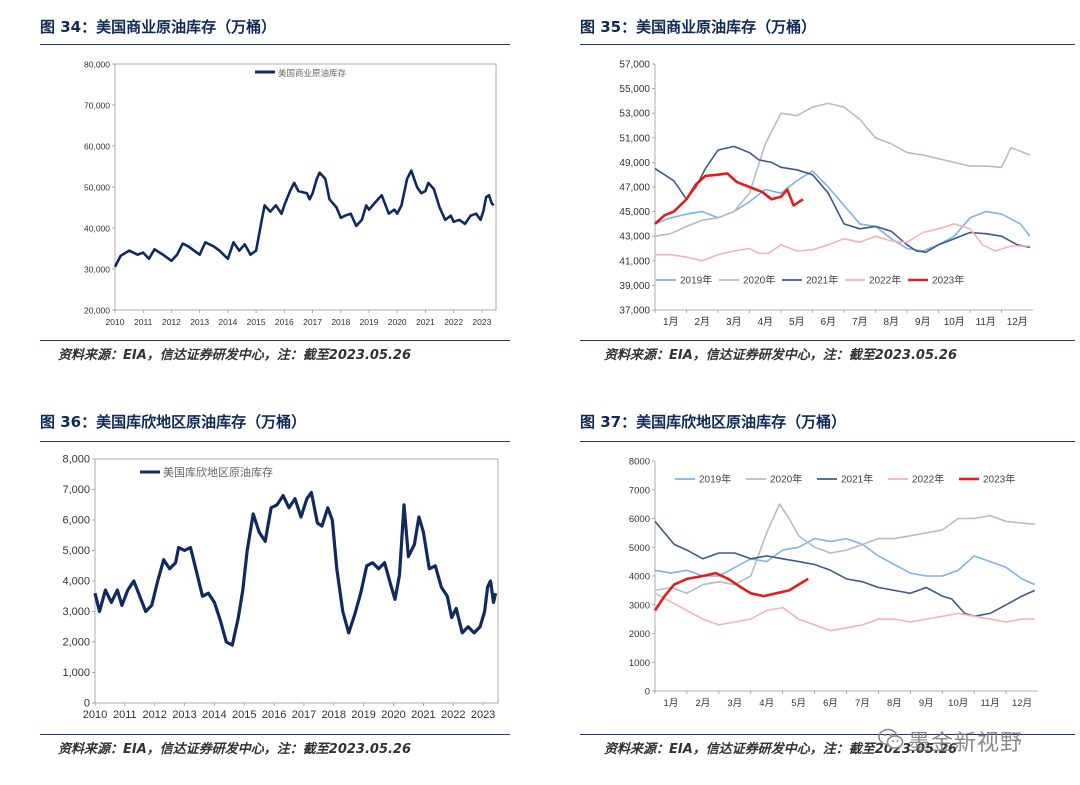  I want to click on watermark: 墨金新视野, so click(978, 740).